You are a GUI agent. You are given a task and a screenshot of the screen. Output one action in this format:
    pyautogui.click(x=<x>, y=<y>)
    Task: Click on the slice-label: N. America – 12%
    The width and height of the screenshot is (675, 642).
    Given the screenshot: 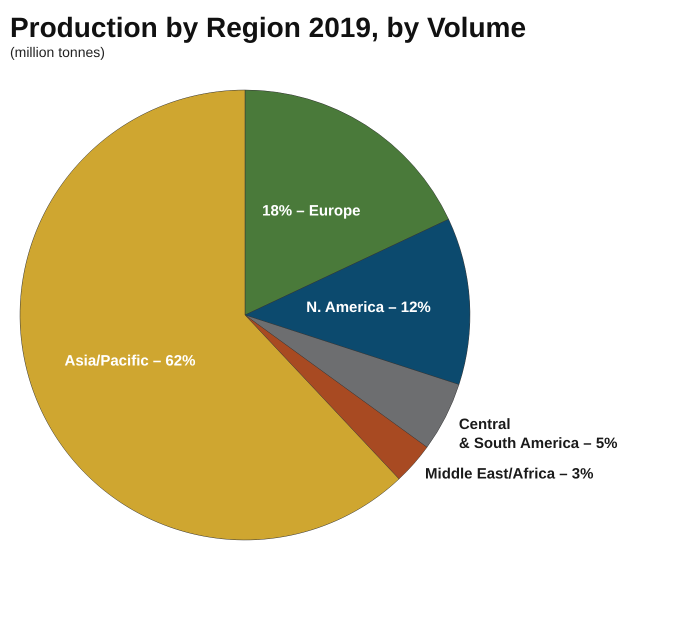 What is the action you would take?
    pyautogui.click(x=368, y=307)
    